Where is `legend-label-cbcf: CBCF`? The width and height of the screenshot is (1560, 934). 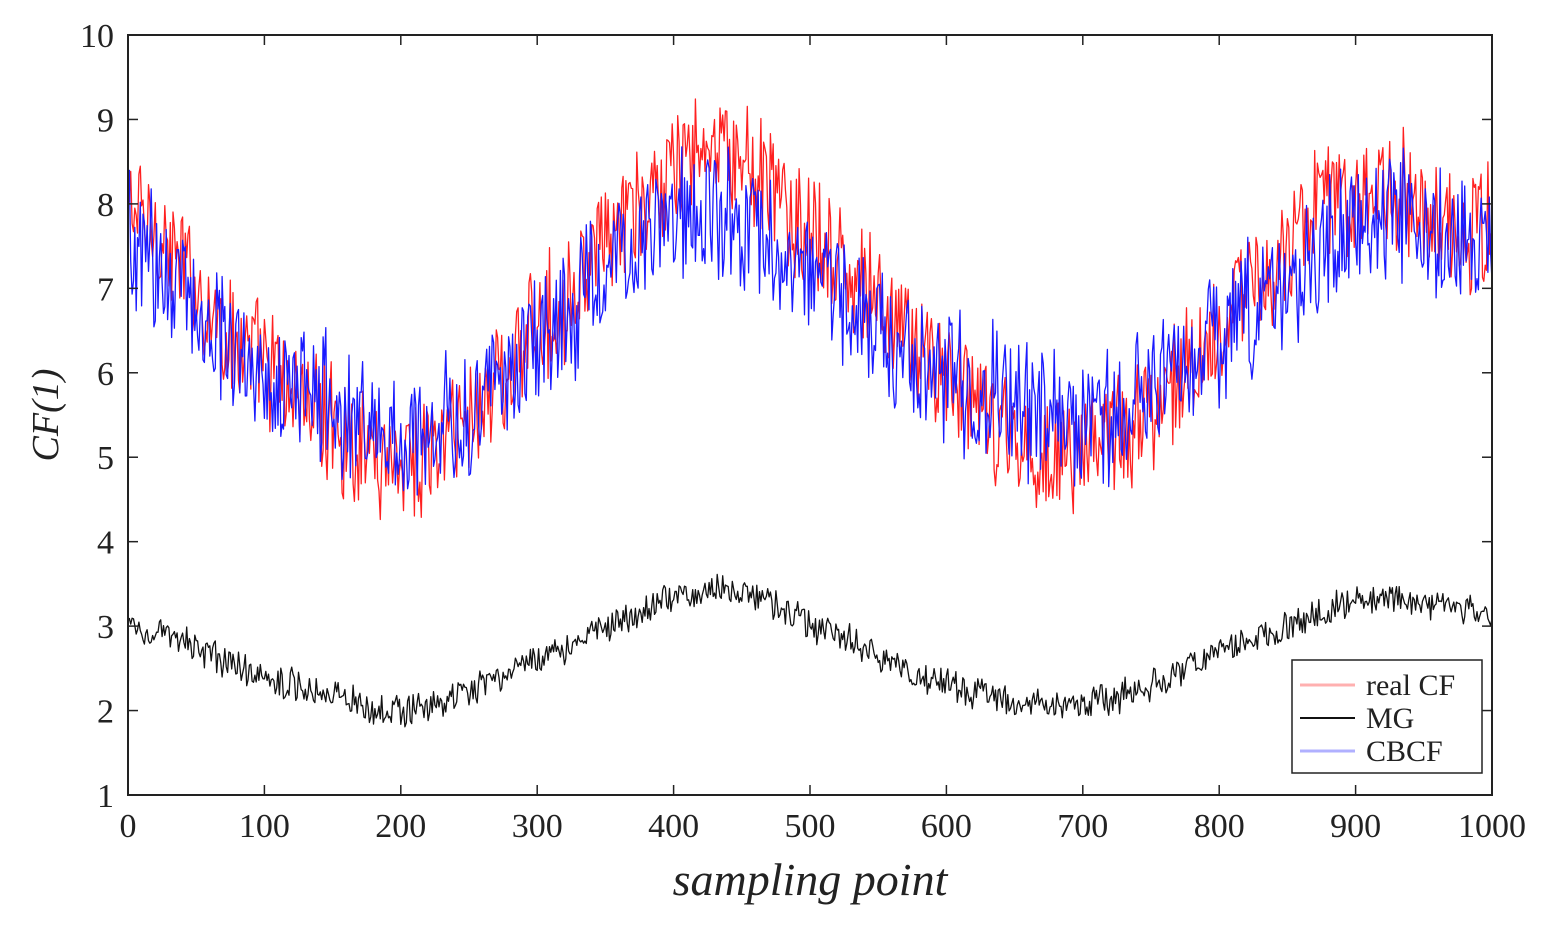
legend-label-cbcf: CBCF is located at coordinates (1404, 751).